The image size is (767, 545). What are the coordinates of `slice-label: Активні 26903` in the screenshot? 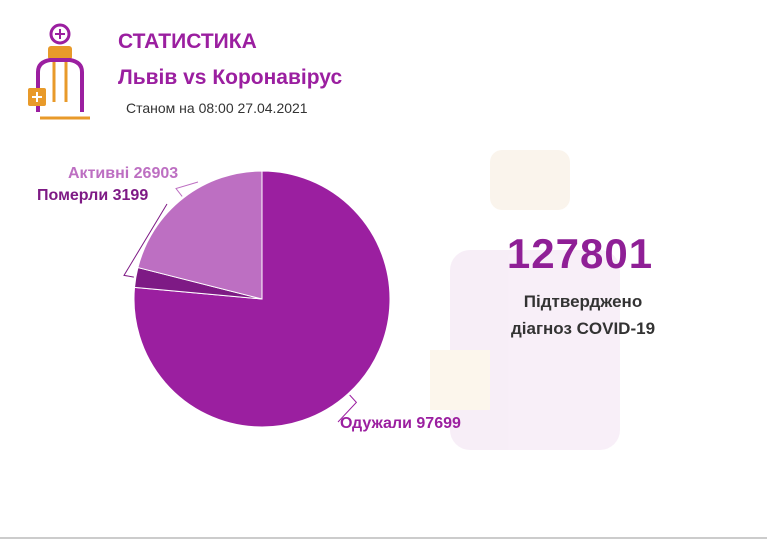 It's located at (123, 173).